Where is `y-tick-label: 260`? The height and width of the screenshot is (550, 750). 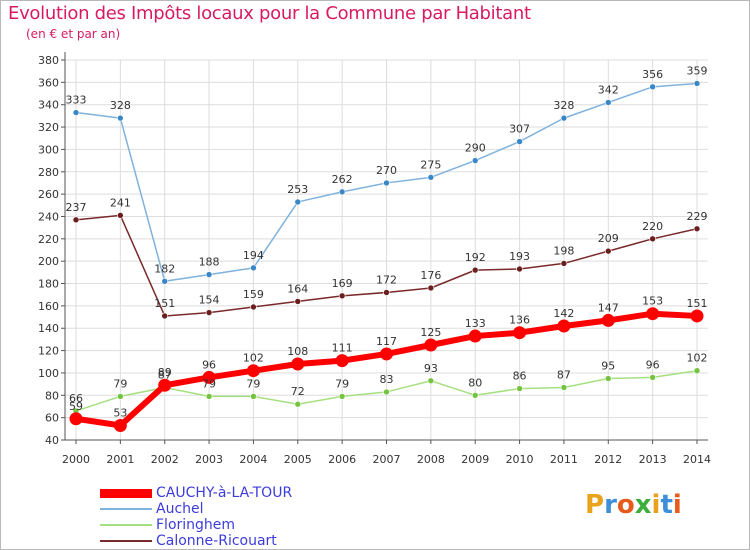 y-tick-label: 260 is located at coordinates (48, 194).